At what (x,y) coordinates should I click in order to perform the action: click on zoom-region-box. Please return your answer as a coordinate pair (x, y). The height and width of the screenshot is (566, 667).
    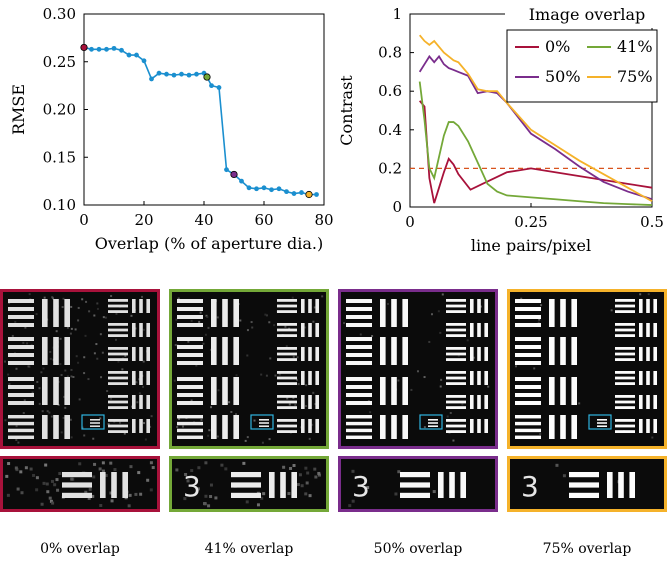
    Looking at the image, I should click on (600, 422).